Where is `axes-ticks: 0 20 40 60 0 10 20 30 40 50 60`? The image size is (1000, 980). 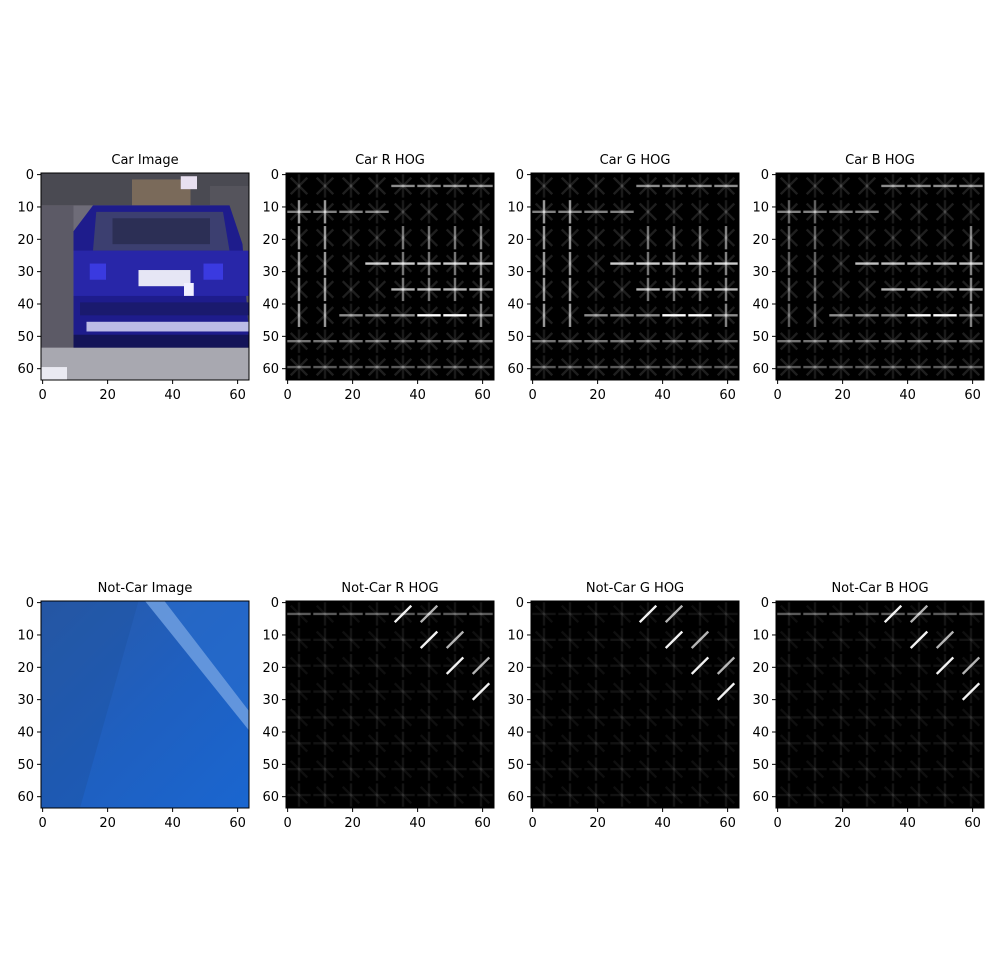 axes-ticks: 0 20 40 60 0 10 20 30 40 50 60 is located at coordinates (621, 713).